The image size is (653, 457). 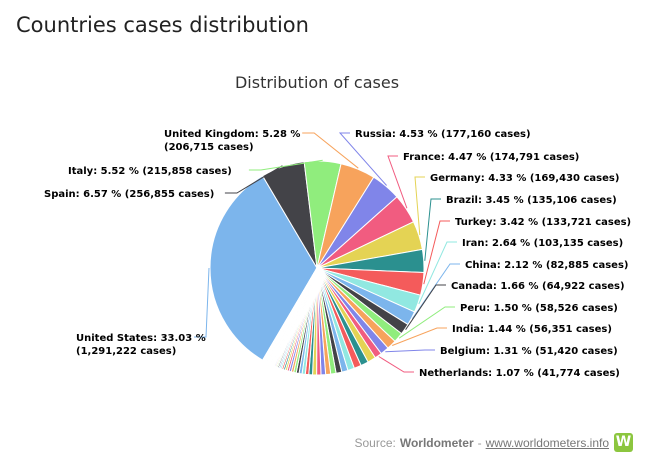 I want to click on worldometer-logo-icon: W, so click(x=623, y=442).